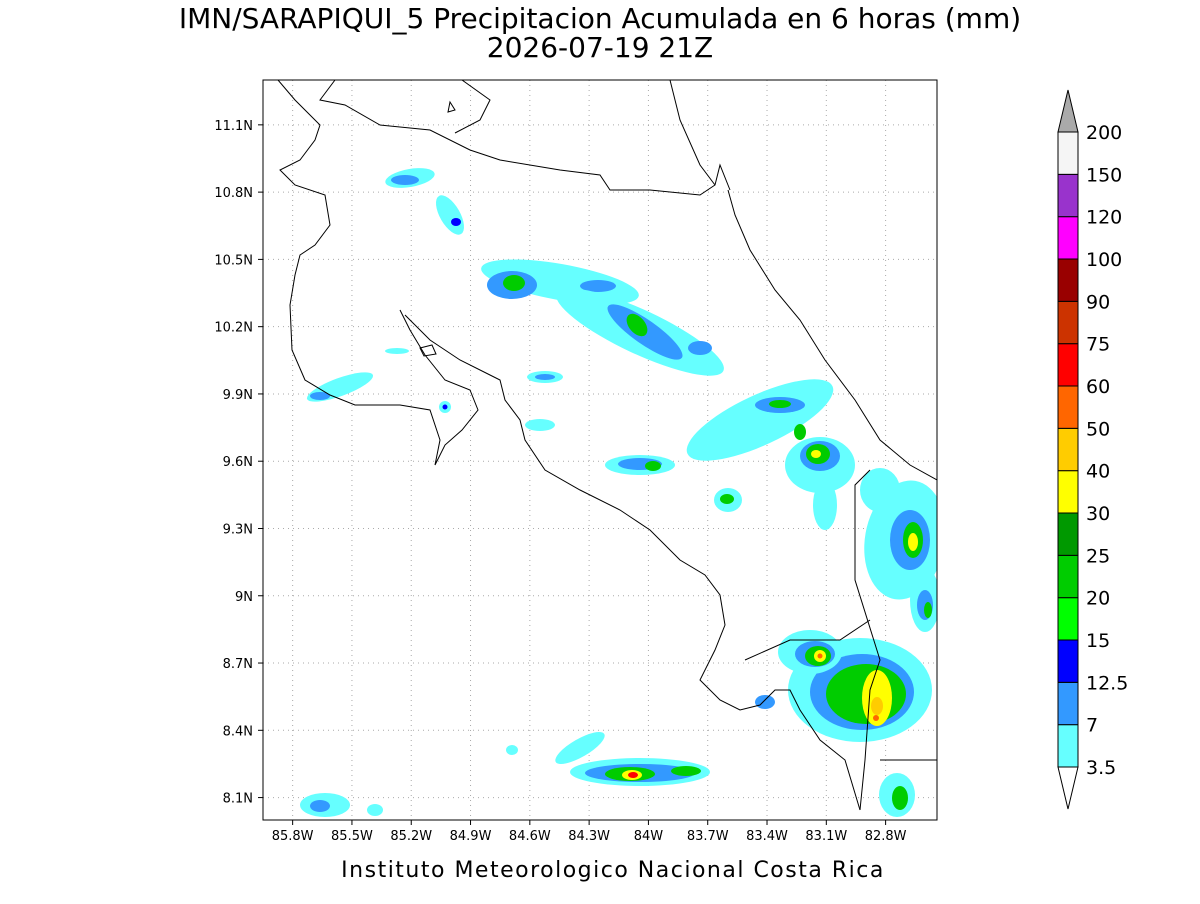  Describe the element at coordinates (233, 328) in the screenshot. I see `lat-tick-label: 10.2N` at that location.